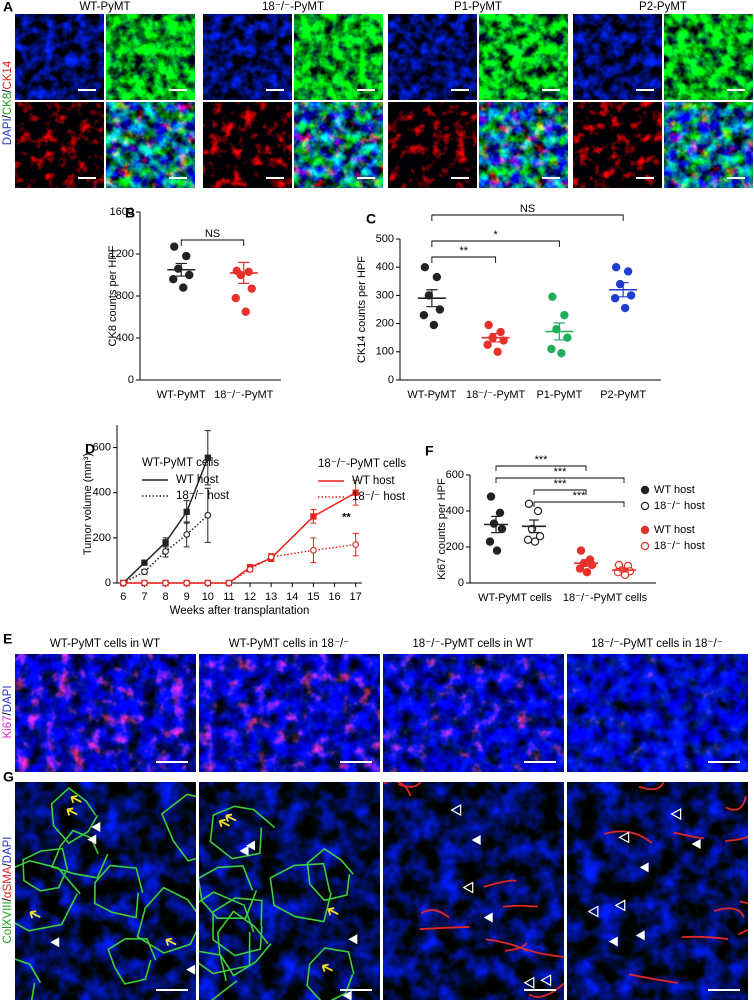 Image resolution: width=754 pixels, height=1008 pixels. I want to click on stain-label: DAPI/CK8/CK14, so click(8, 102).